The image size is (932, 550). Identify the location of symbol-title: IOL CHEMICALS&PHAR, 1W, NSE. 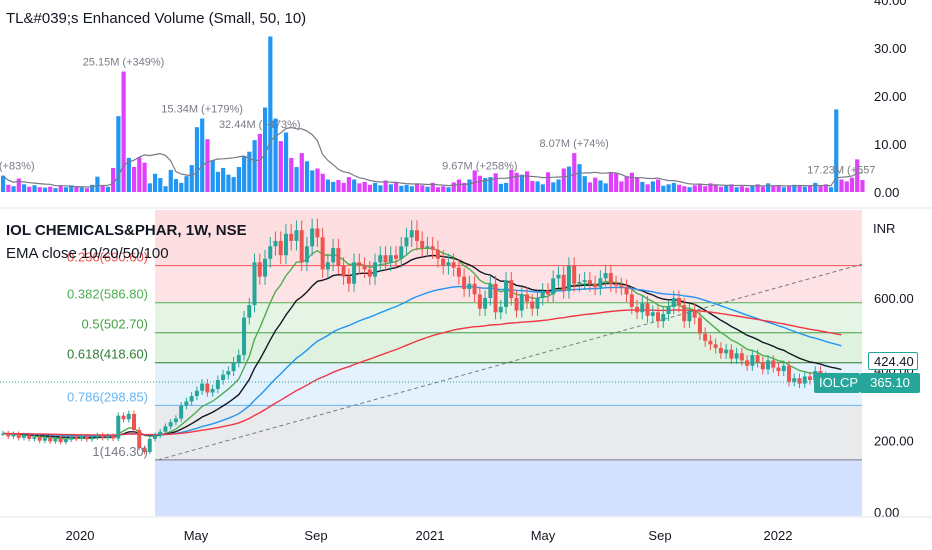
(126, 230).